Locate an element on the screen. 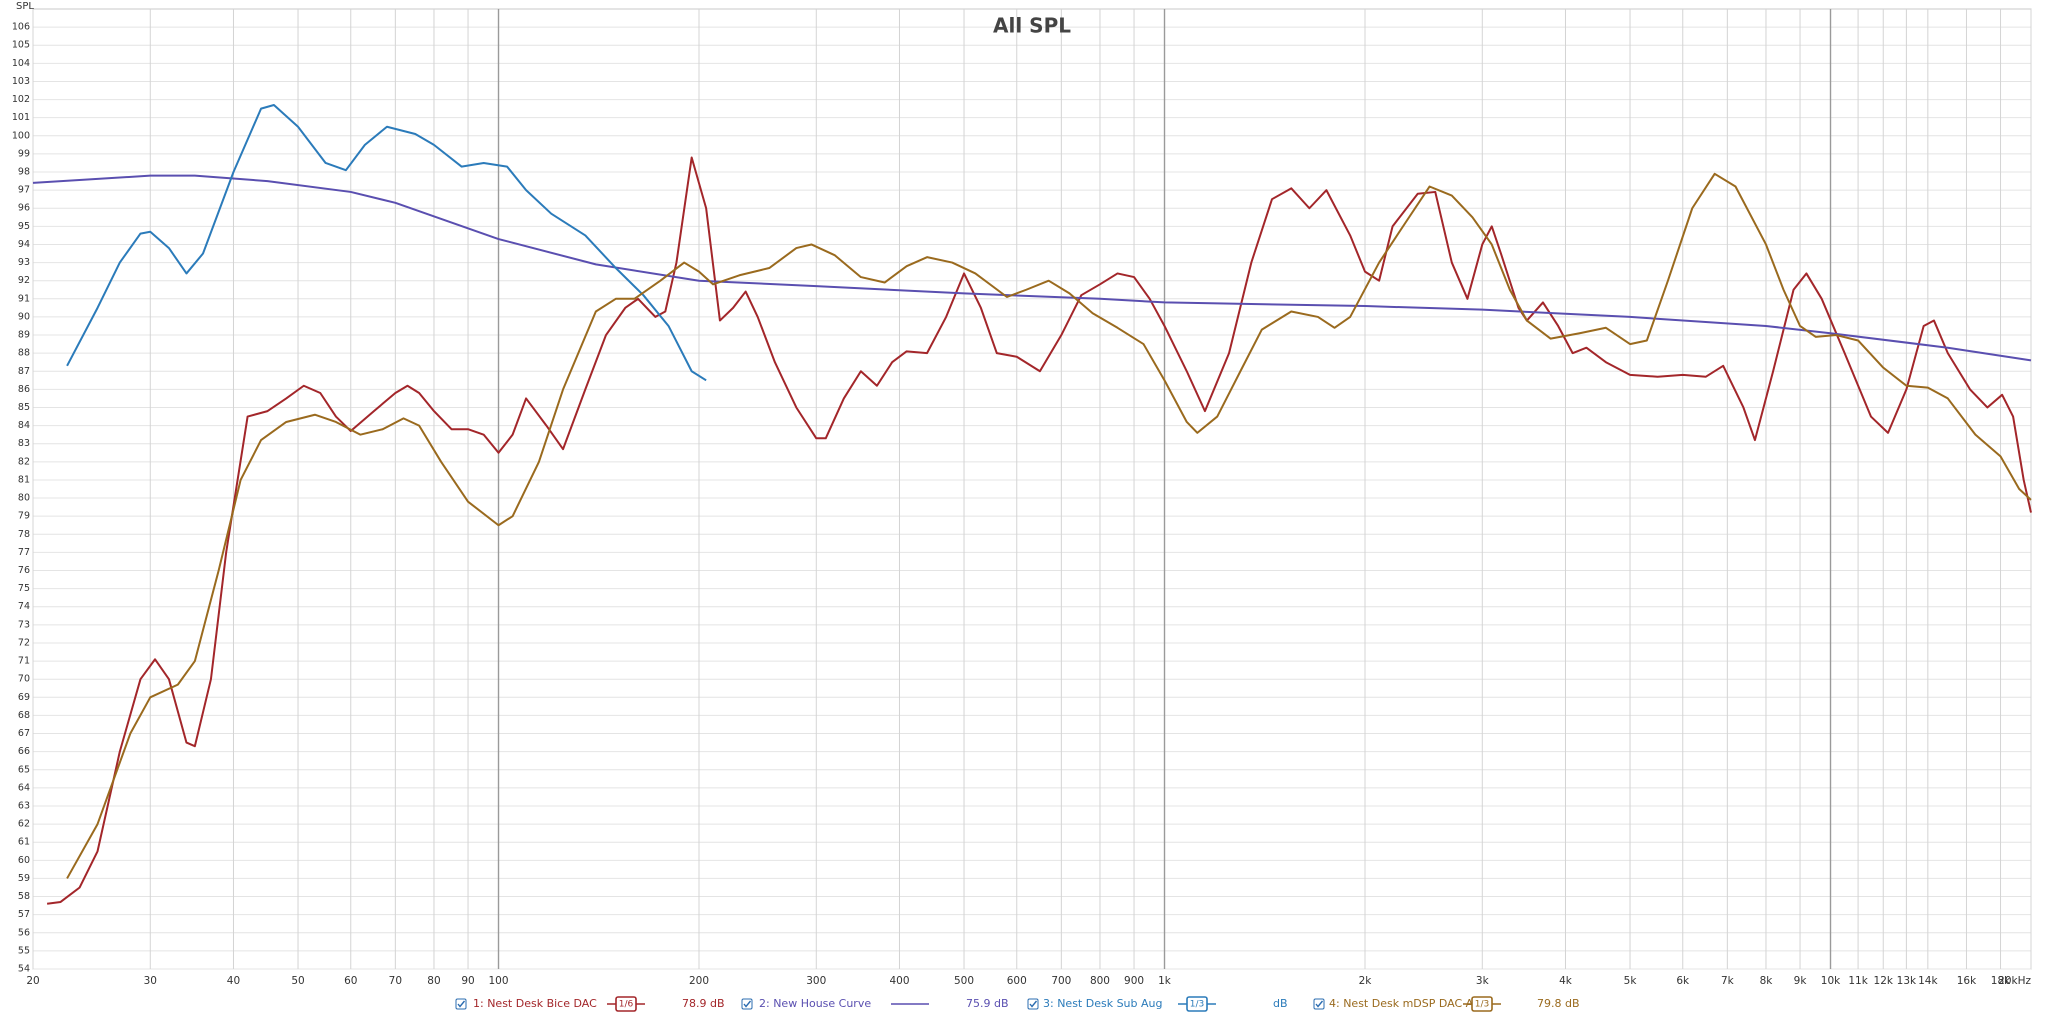  y-tick-label: 58 is located at coordinates (24, 896).